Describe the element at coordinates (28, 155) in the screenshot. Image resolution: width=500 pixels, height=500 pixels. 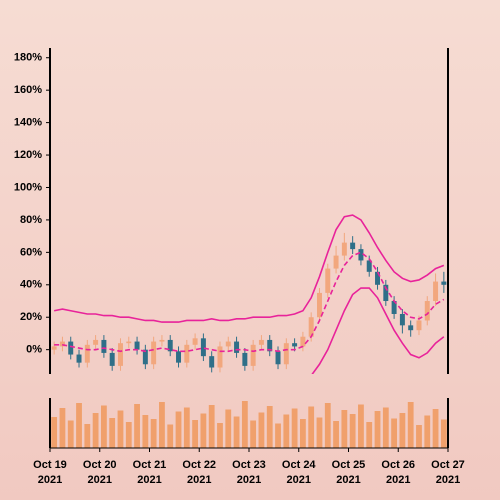
I see `y-tick-label: 120%` at that location.